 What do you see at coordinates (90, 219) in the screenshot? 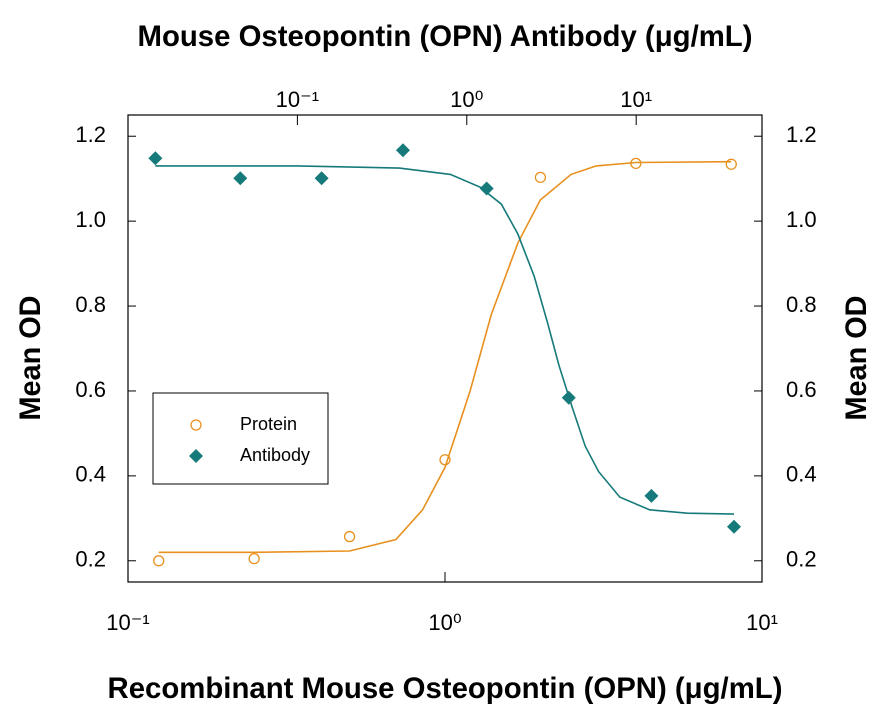
I see `y-tick-label: 1.0` at bounding box center [90, 219].